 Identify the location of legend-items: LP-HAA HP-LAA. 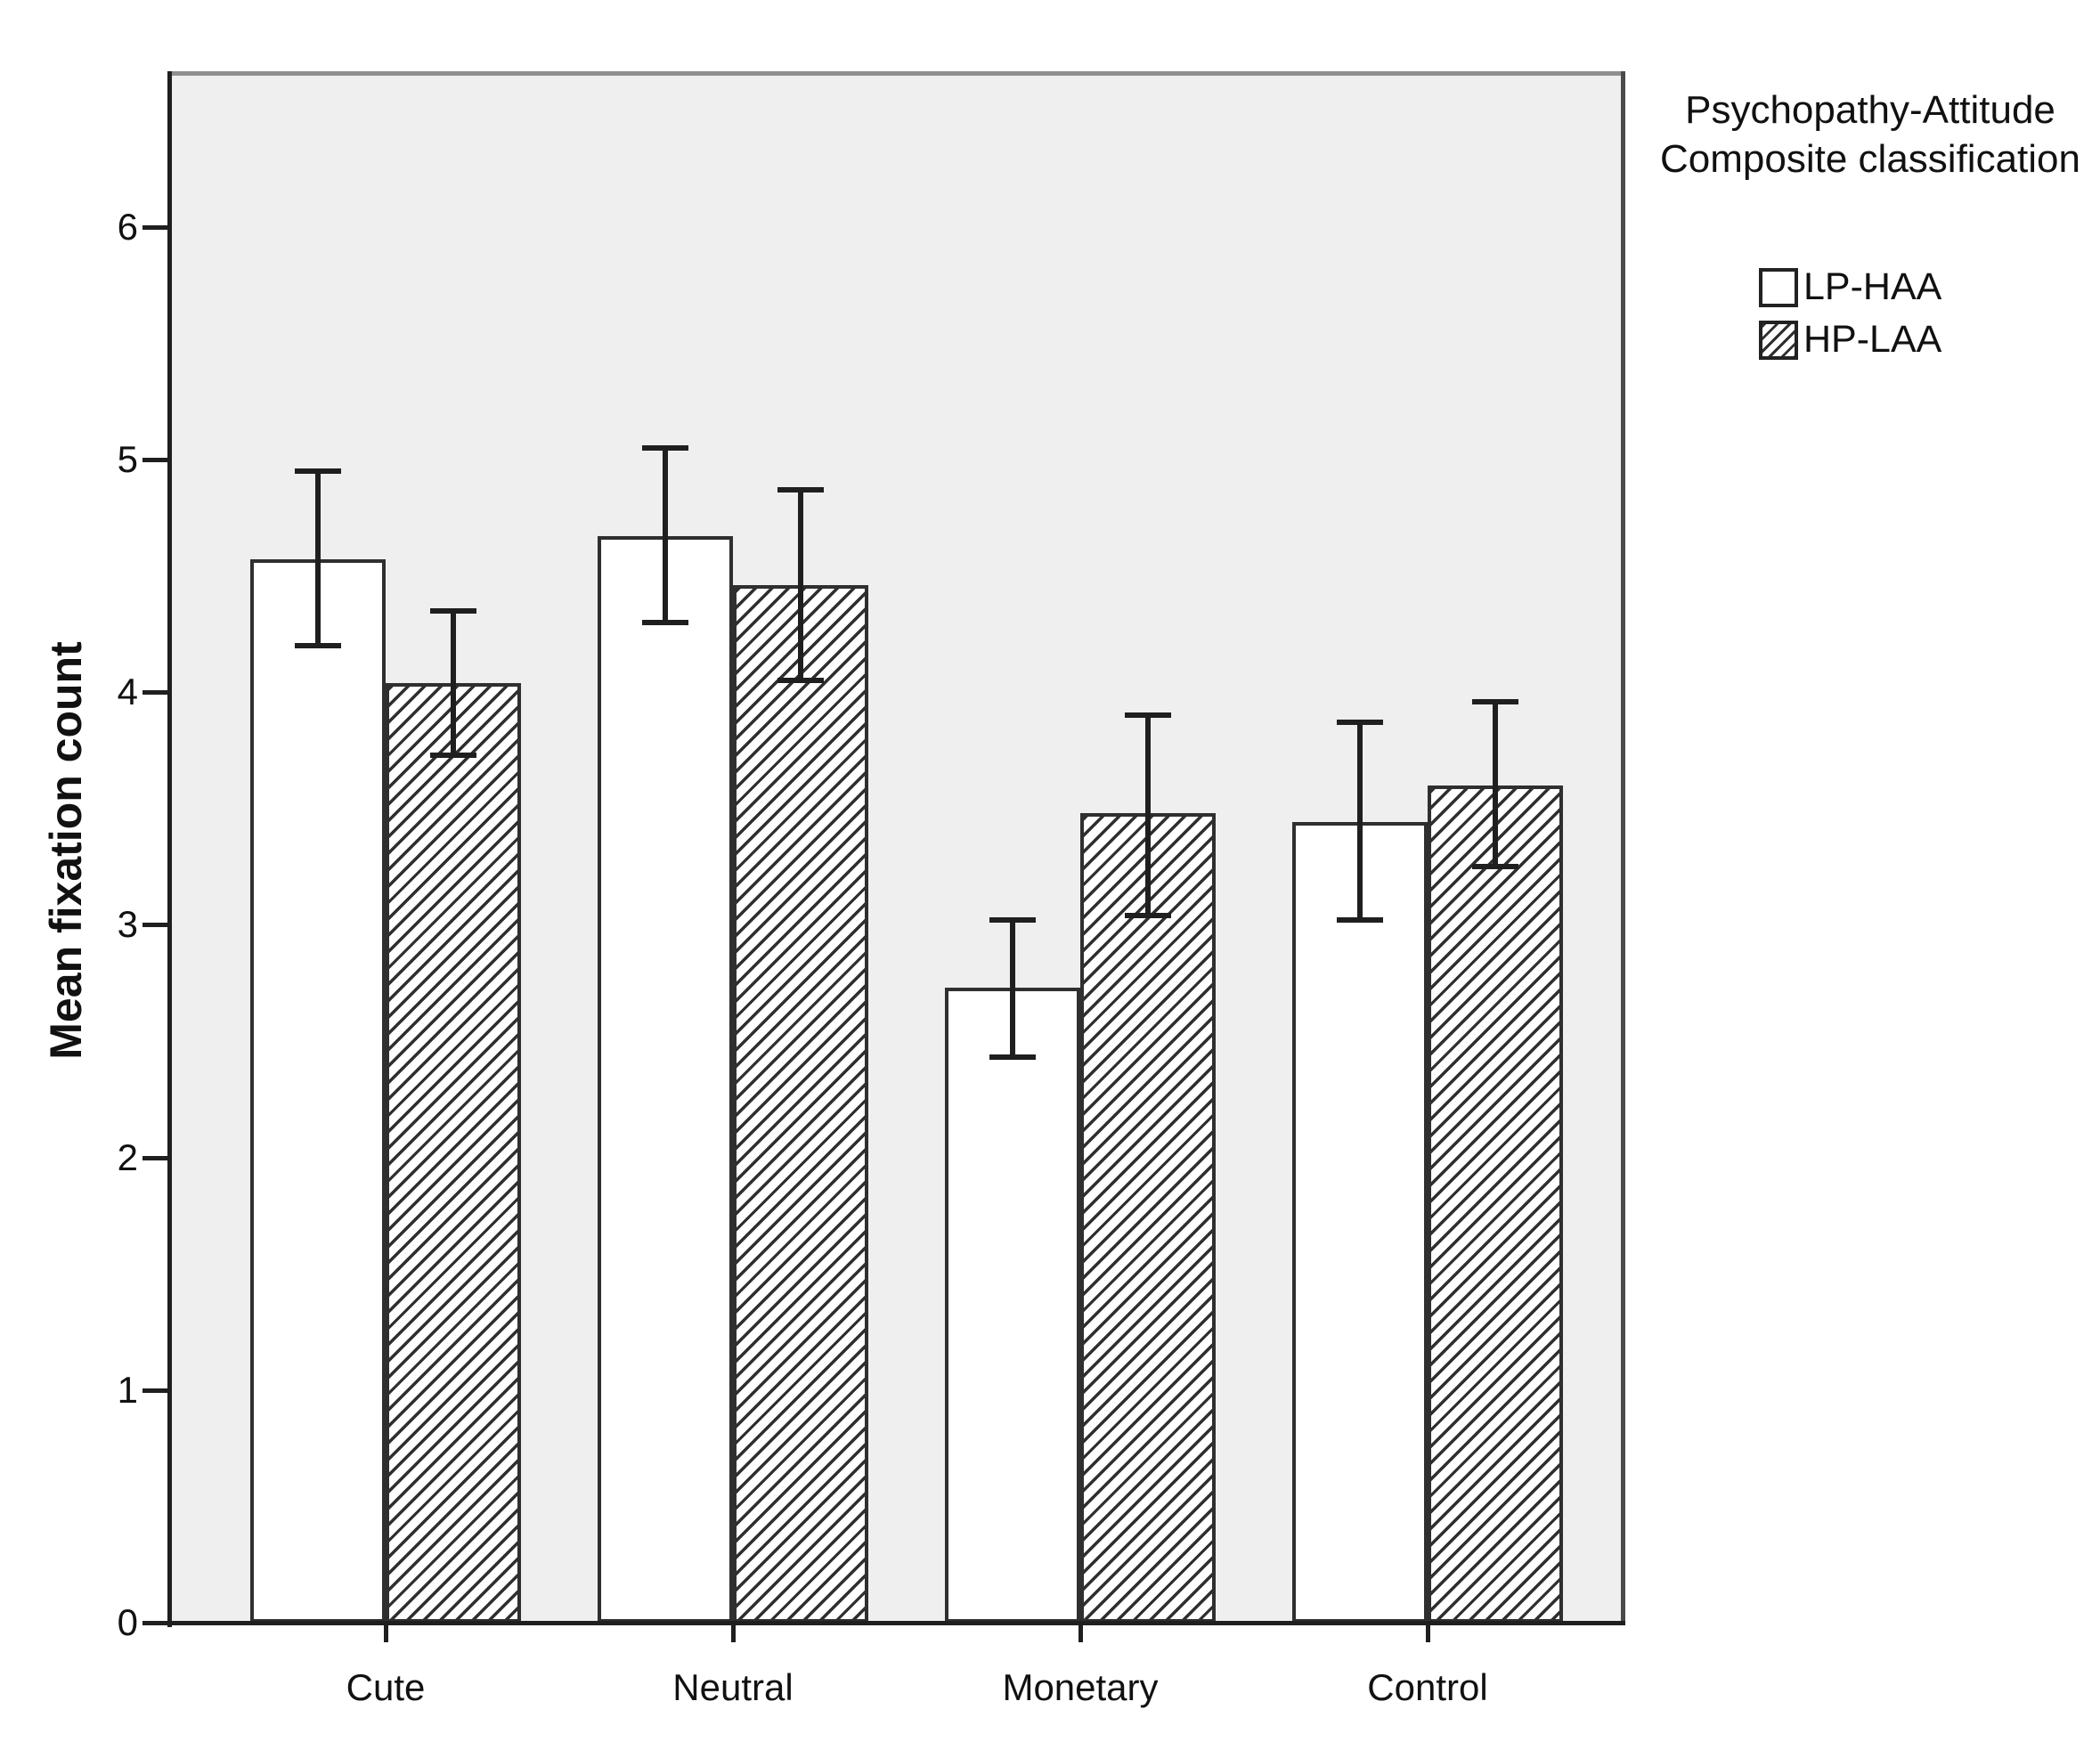
(1850, 317).